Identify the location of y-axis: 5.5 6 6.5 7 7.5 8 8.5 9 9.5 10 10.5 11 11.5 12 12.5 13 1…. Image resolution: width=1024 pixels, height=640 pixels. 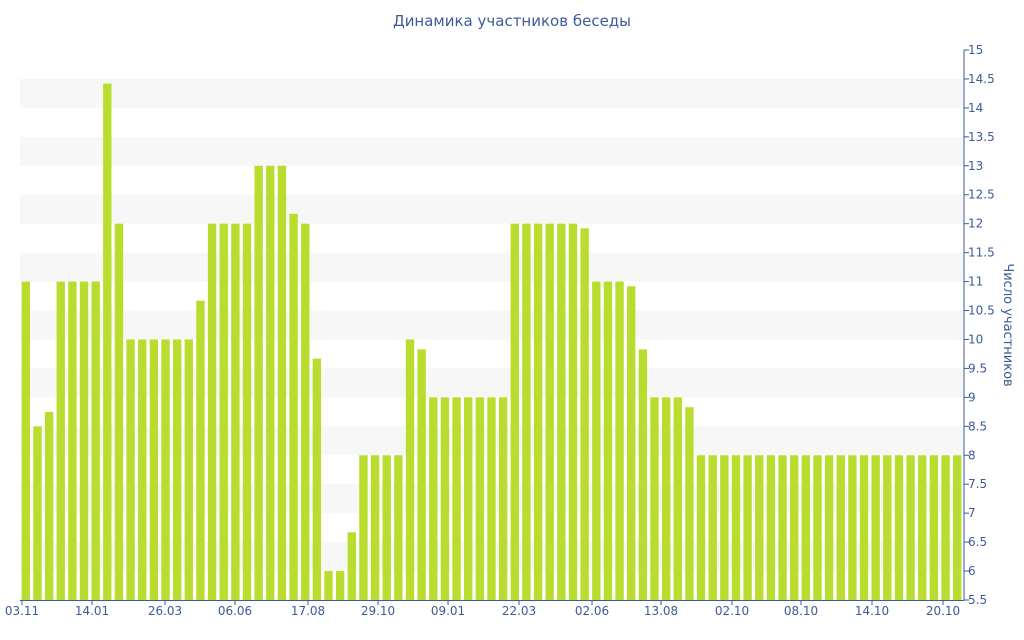
(979, 325).